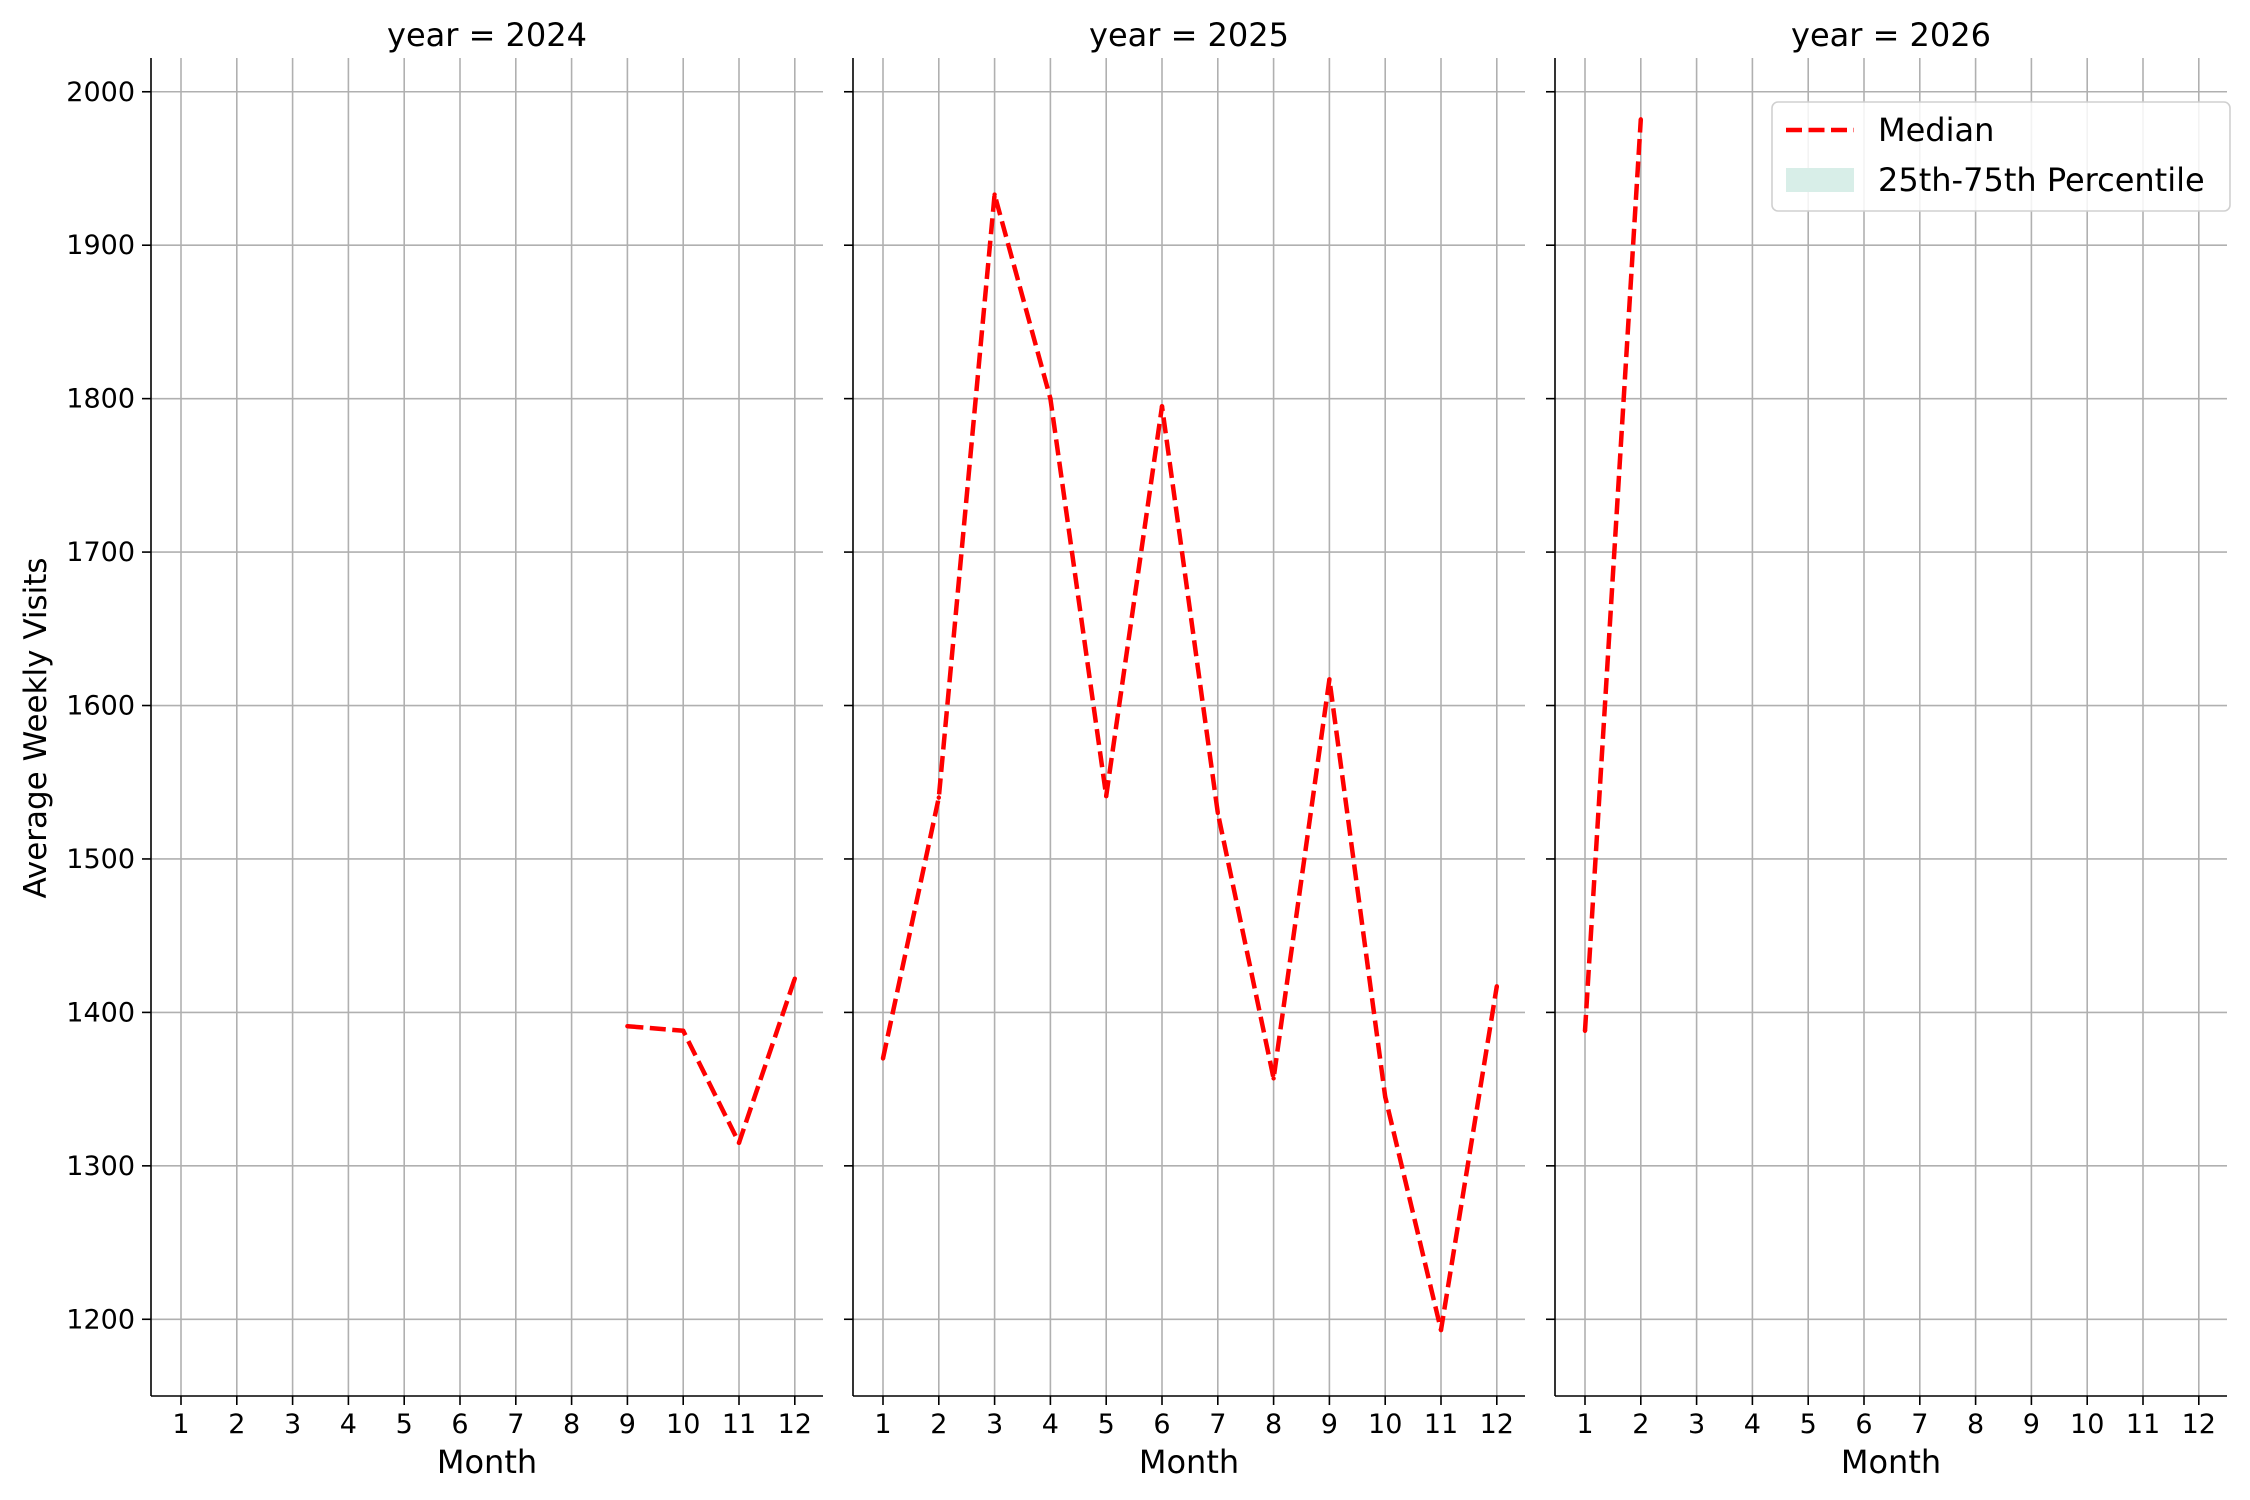  Describe the element at coordinates (100, 1166) in the screenshot. I see `y-tick-label: 1300` at that location.